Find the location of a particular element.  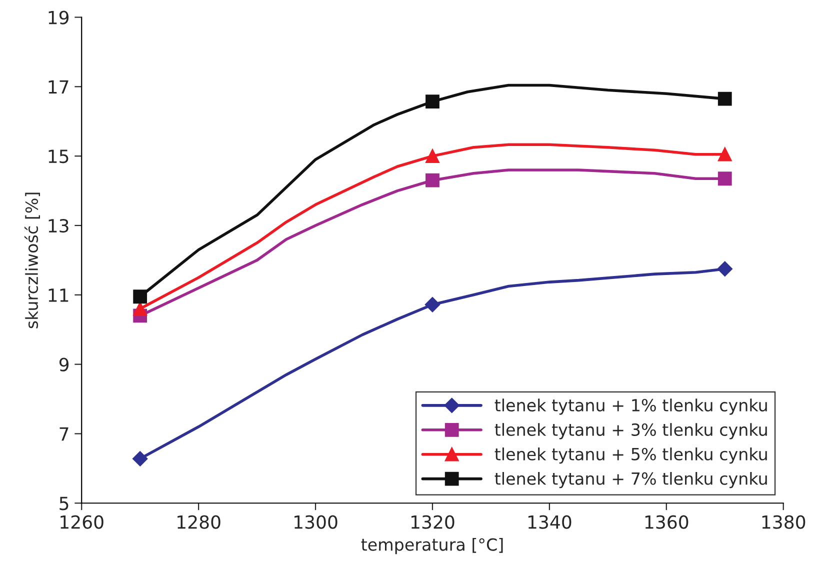

x-tick-label: 1260 is located at coordinates (82, 522).